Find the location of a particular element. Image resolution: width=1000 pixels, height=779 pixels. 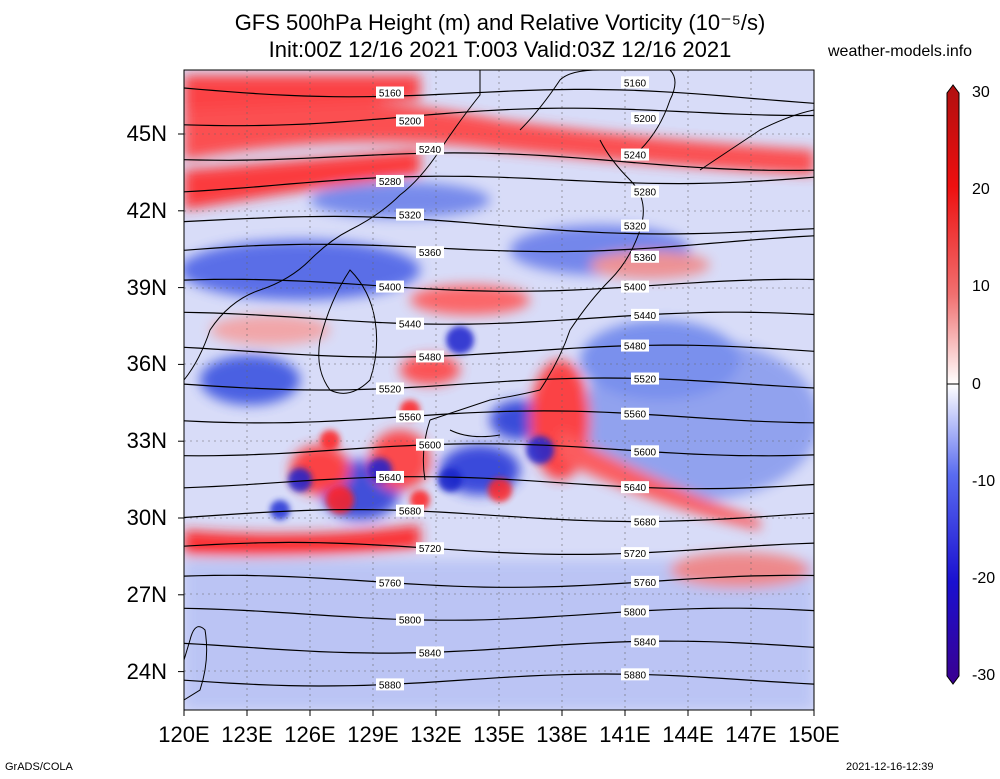

site-credit: weather-models.info is located at coordinates (900, 51).